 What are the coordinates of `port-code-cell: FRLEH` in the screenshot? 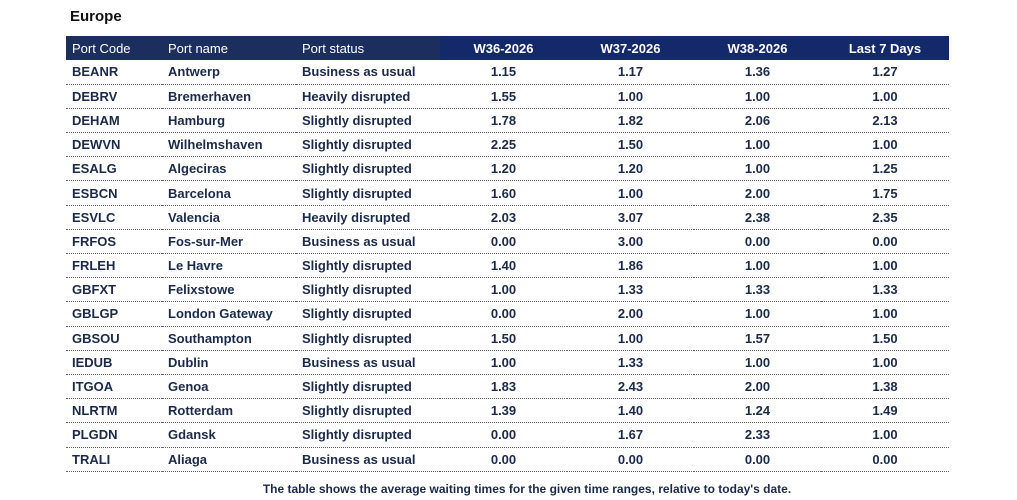 It's located at (114, 266).